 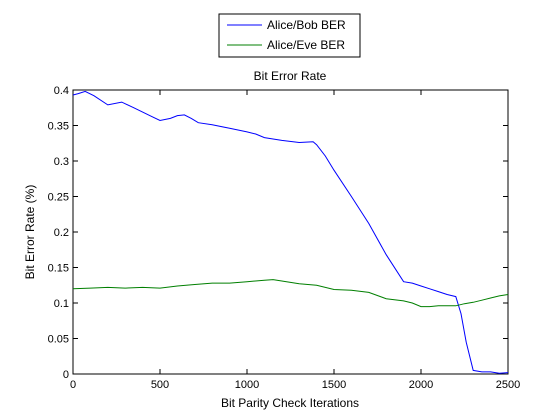 I want to click on legend-label-alice-eve: Alice/Eve BER, so click(x=306, y=45).